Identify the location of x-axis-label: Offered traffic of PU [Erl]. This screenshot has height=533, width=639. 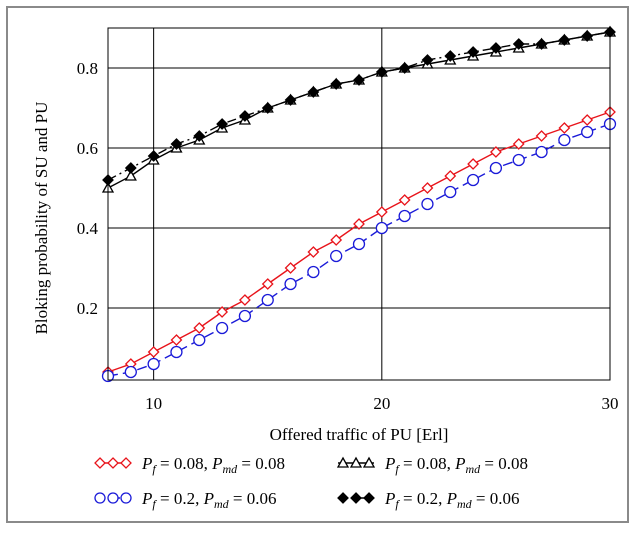
(359, 434).